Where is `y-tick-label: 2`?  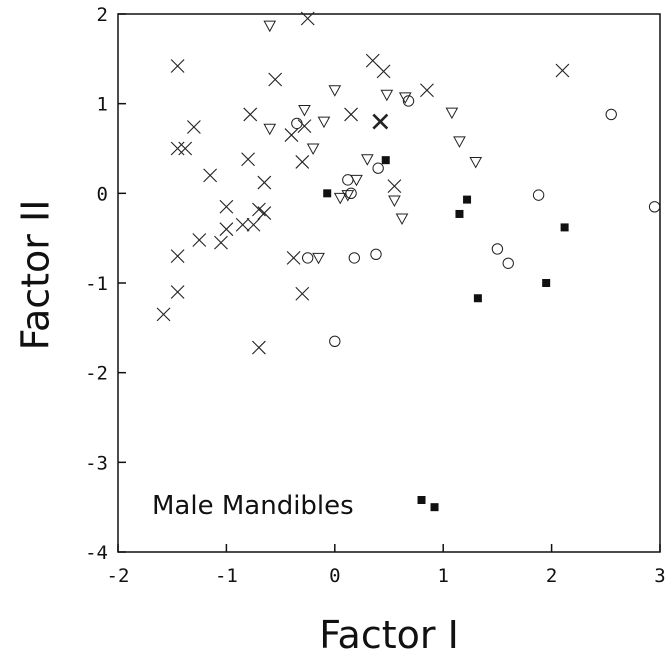 y-tick-label: 2 is located at coordinates (102, 15).